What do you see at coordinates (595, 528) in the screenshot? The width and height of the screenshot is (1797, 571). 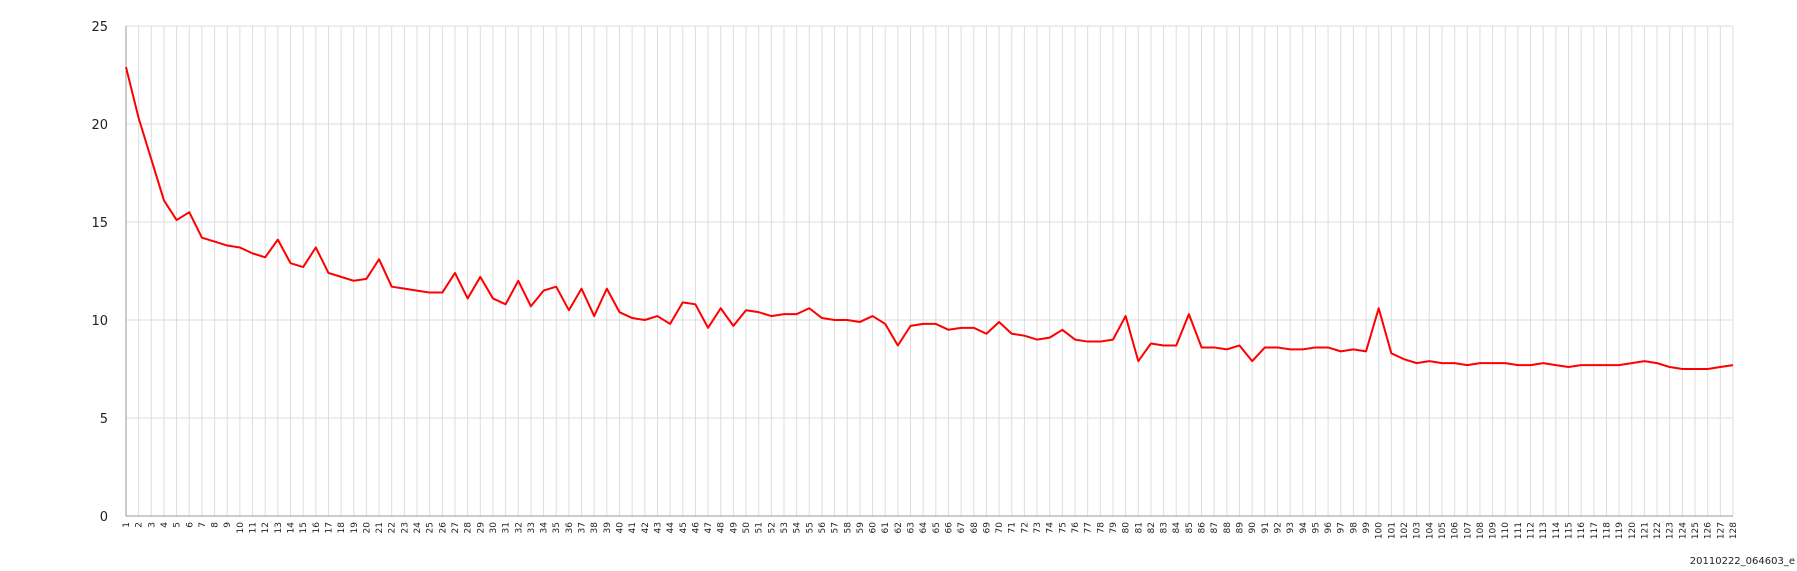 I see `x-tick-label: 38` at bounding box center [595, 528].